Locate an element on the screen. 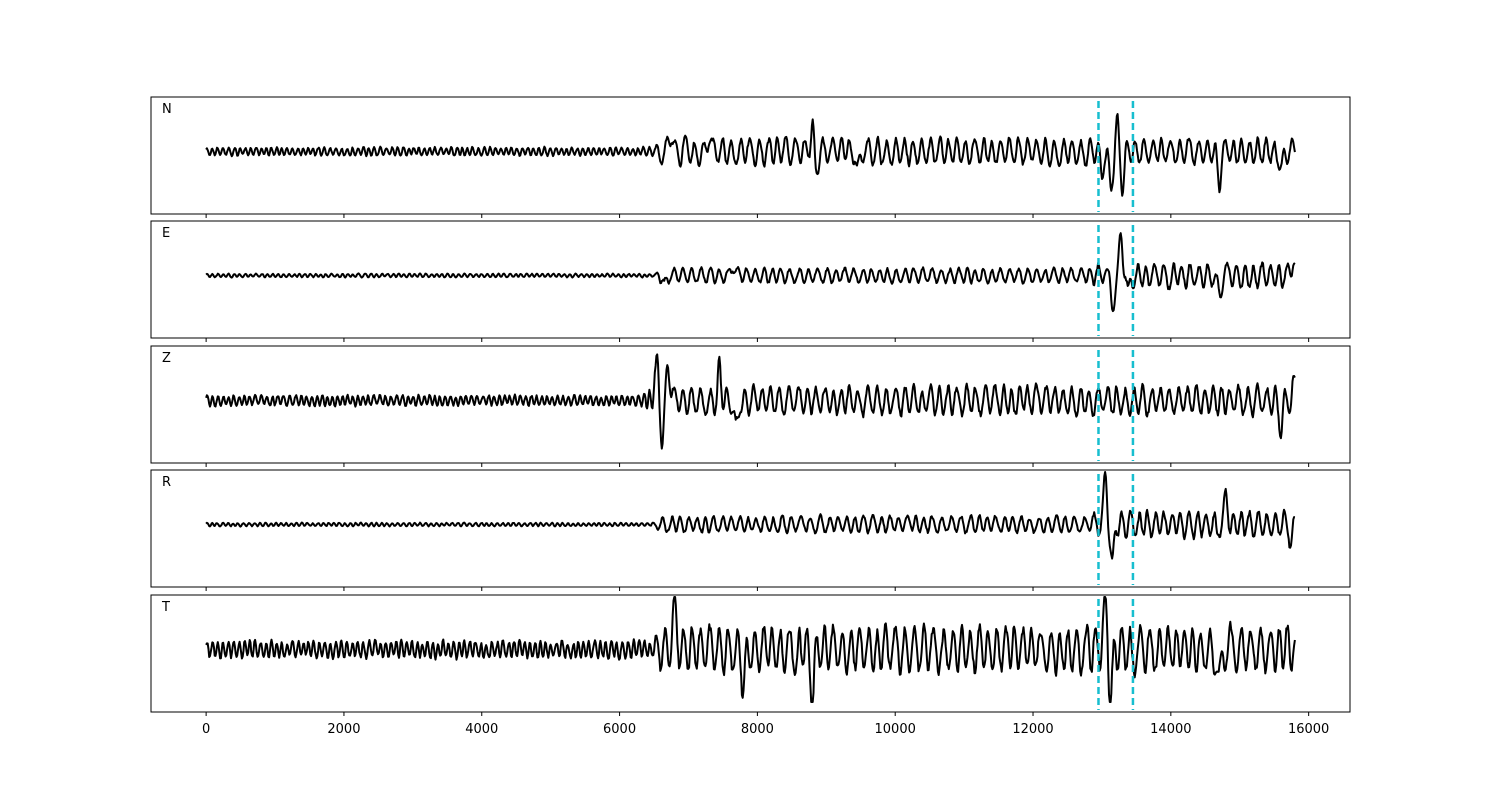 The image size is (1500, 800). x-tick-label: 8000 is located at coordinates (757, 729).